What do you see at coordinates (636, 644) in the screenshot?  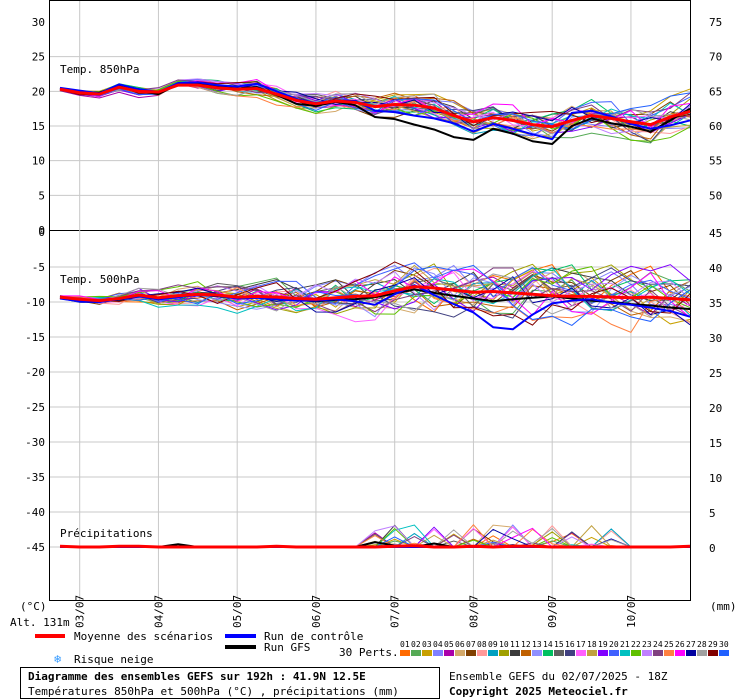 I see `pert-number: 22` at bounding box center [636, 644].